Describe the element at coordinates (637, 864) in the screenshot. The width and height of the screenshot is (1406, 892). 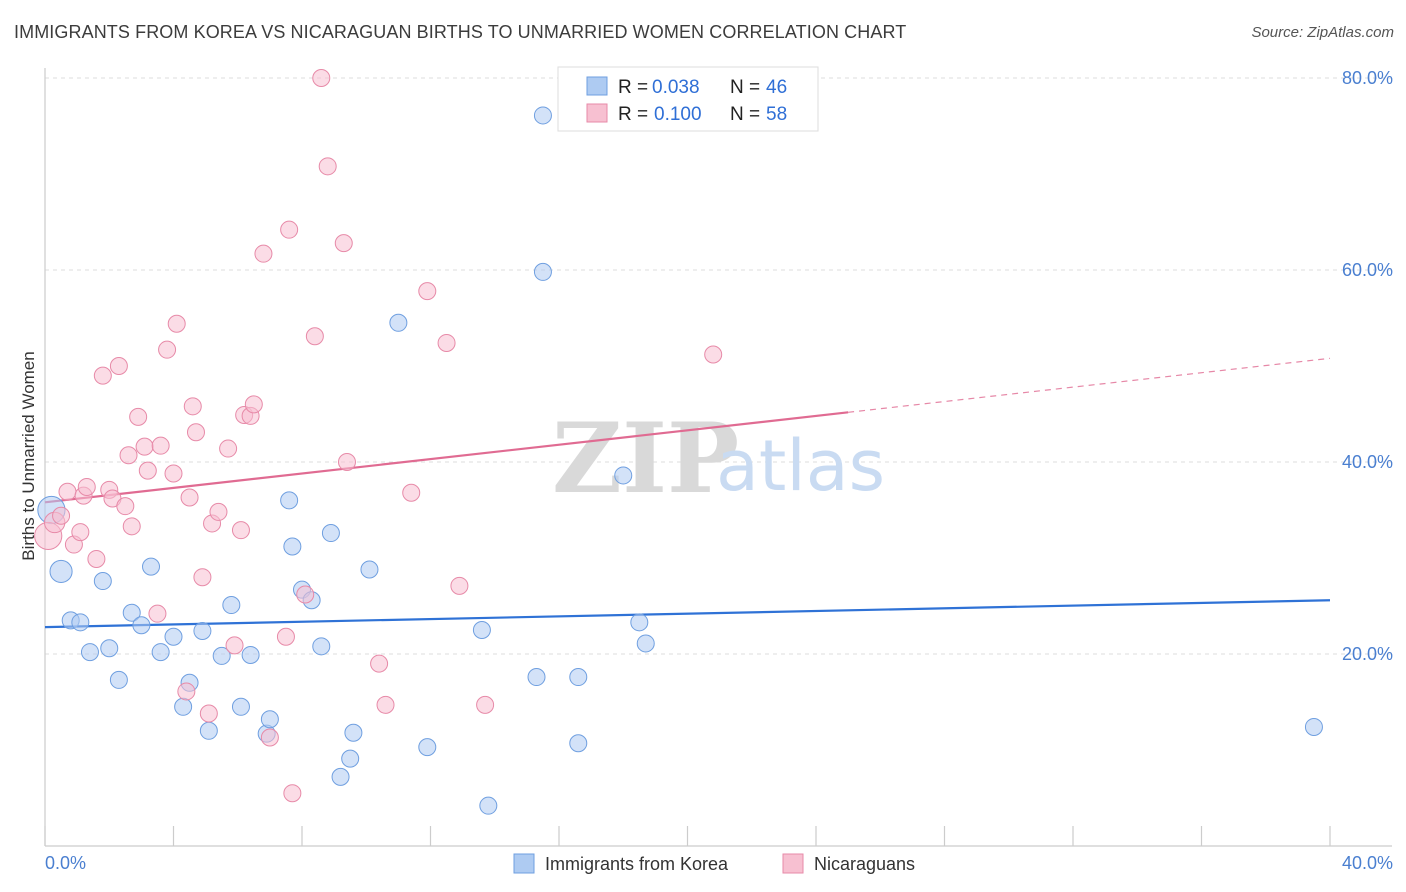
I see `series-legend-label-korea: Immigrants from Korea` at that location.